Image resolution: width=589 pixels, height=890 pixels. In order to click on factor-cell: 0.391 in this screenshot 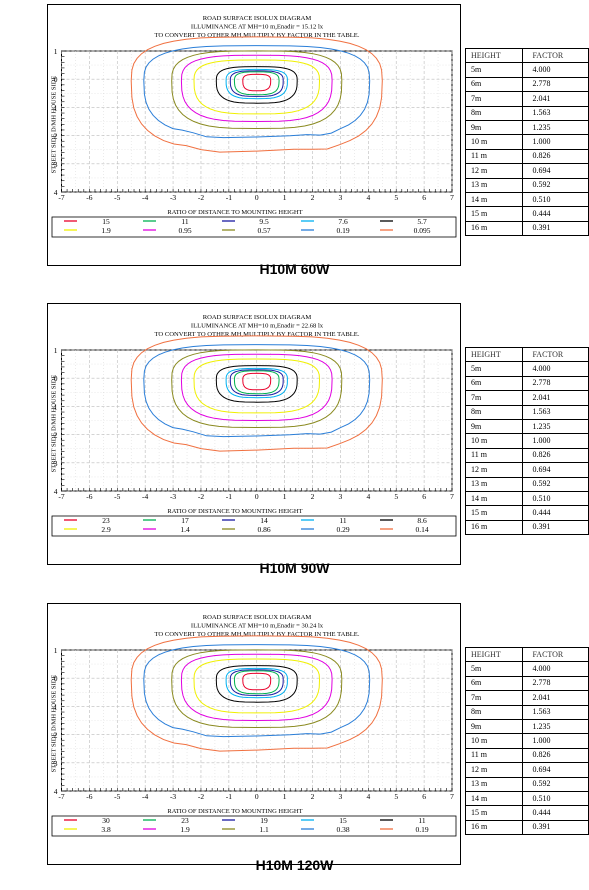, I will do `click(555, 827)`.